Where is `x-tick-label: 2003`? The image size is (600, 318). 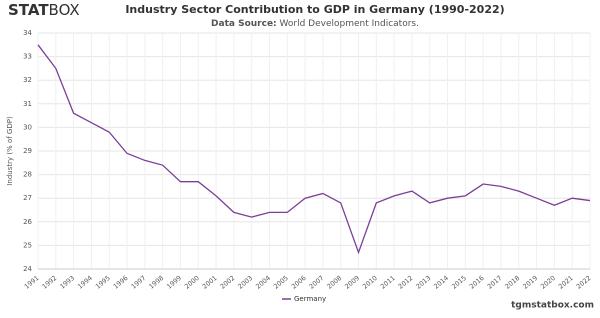 x-tick-label: 2003 is located at coordinates (245, 282).